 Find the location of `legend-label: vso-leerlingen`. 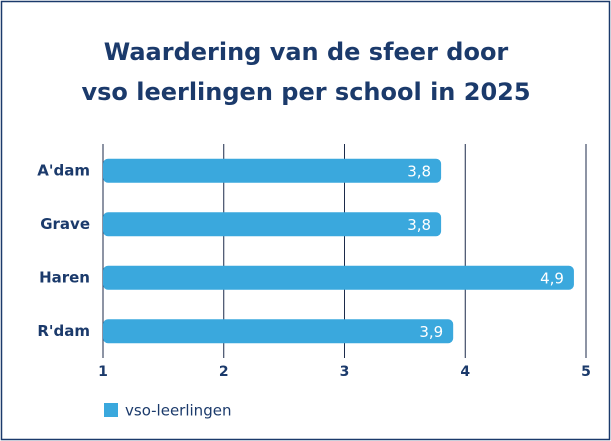

legend-label: vso-leerlingen is located at coordinates (178, 411).